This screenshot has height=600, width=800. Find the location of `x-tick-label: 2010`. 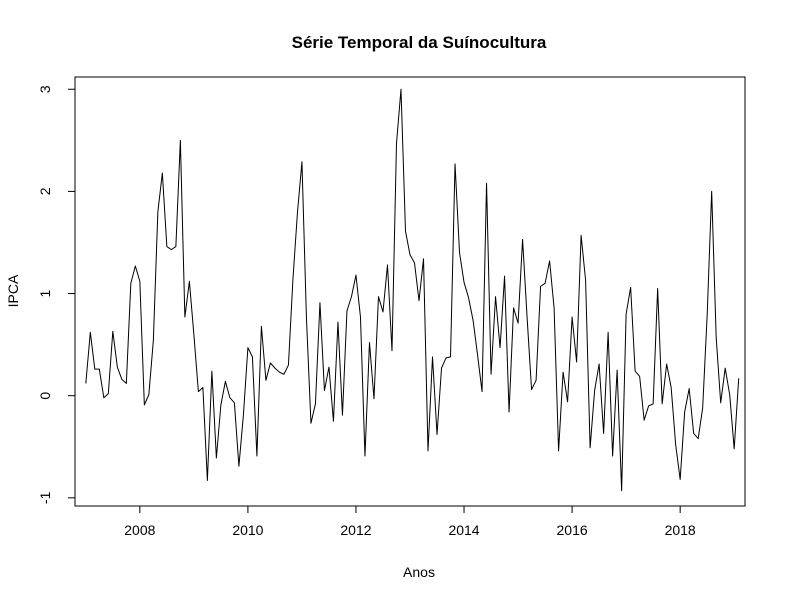

x-tick-label: 2010 is located at coordinates (247, 530).